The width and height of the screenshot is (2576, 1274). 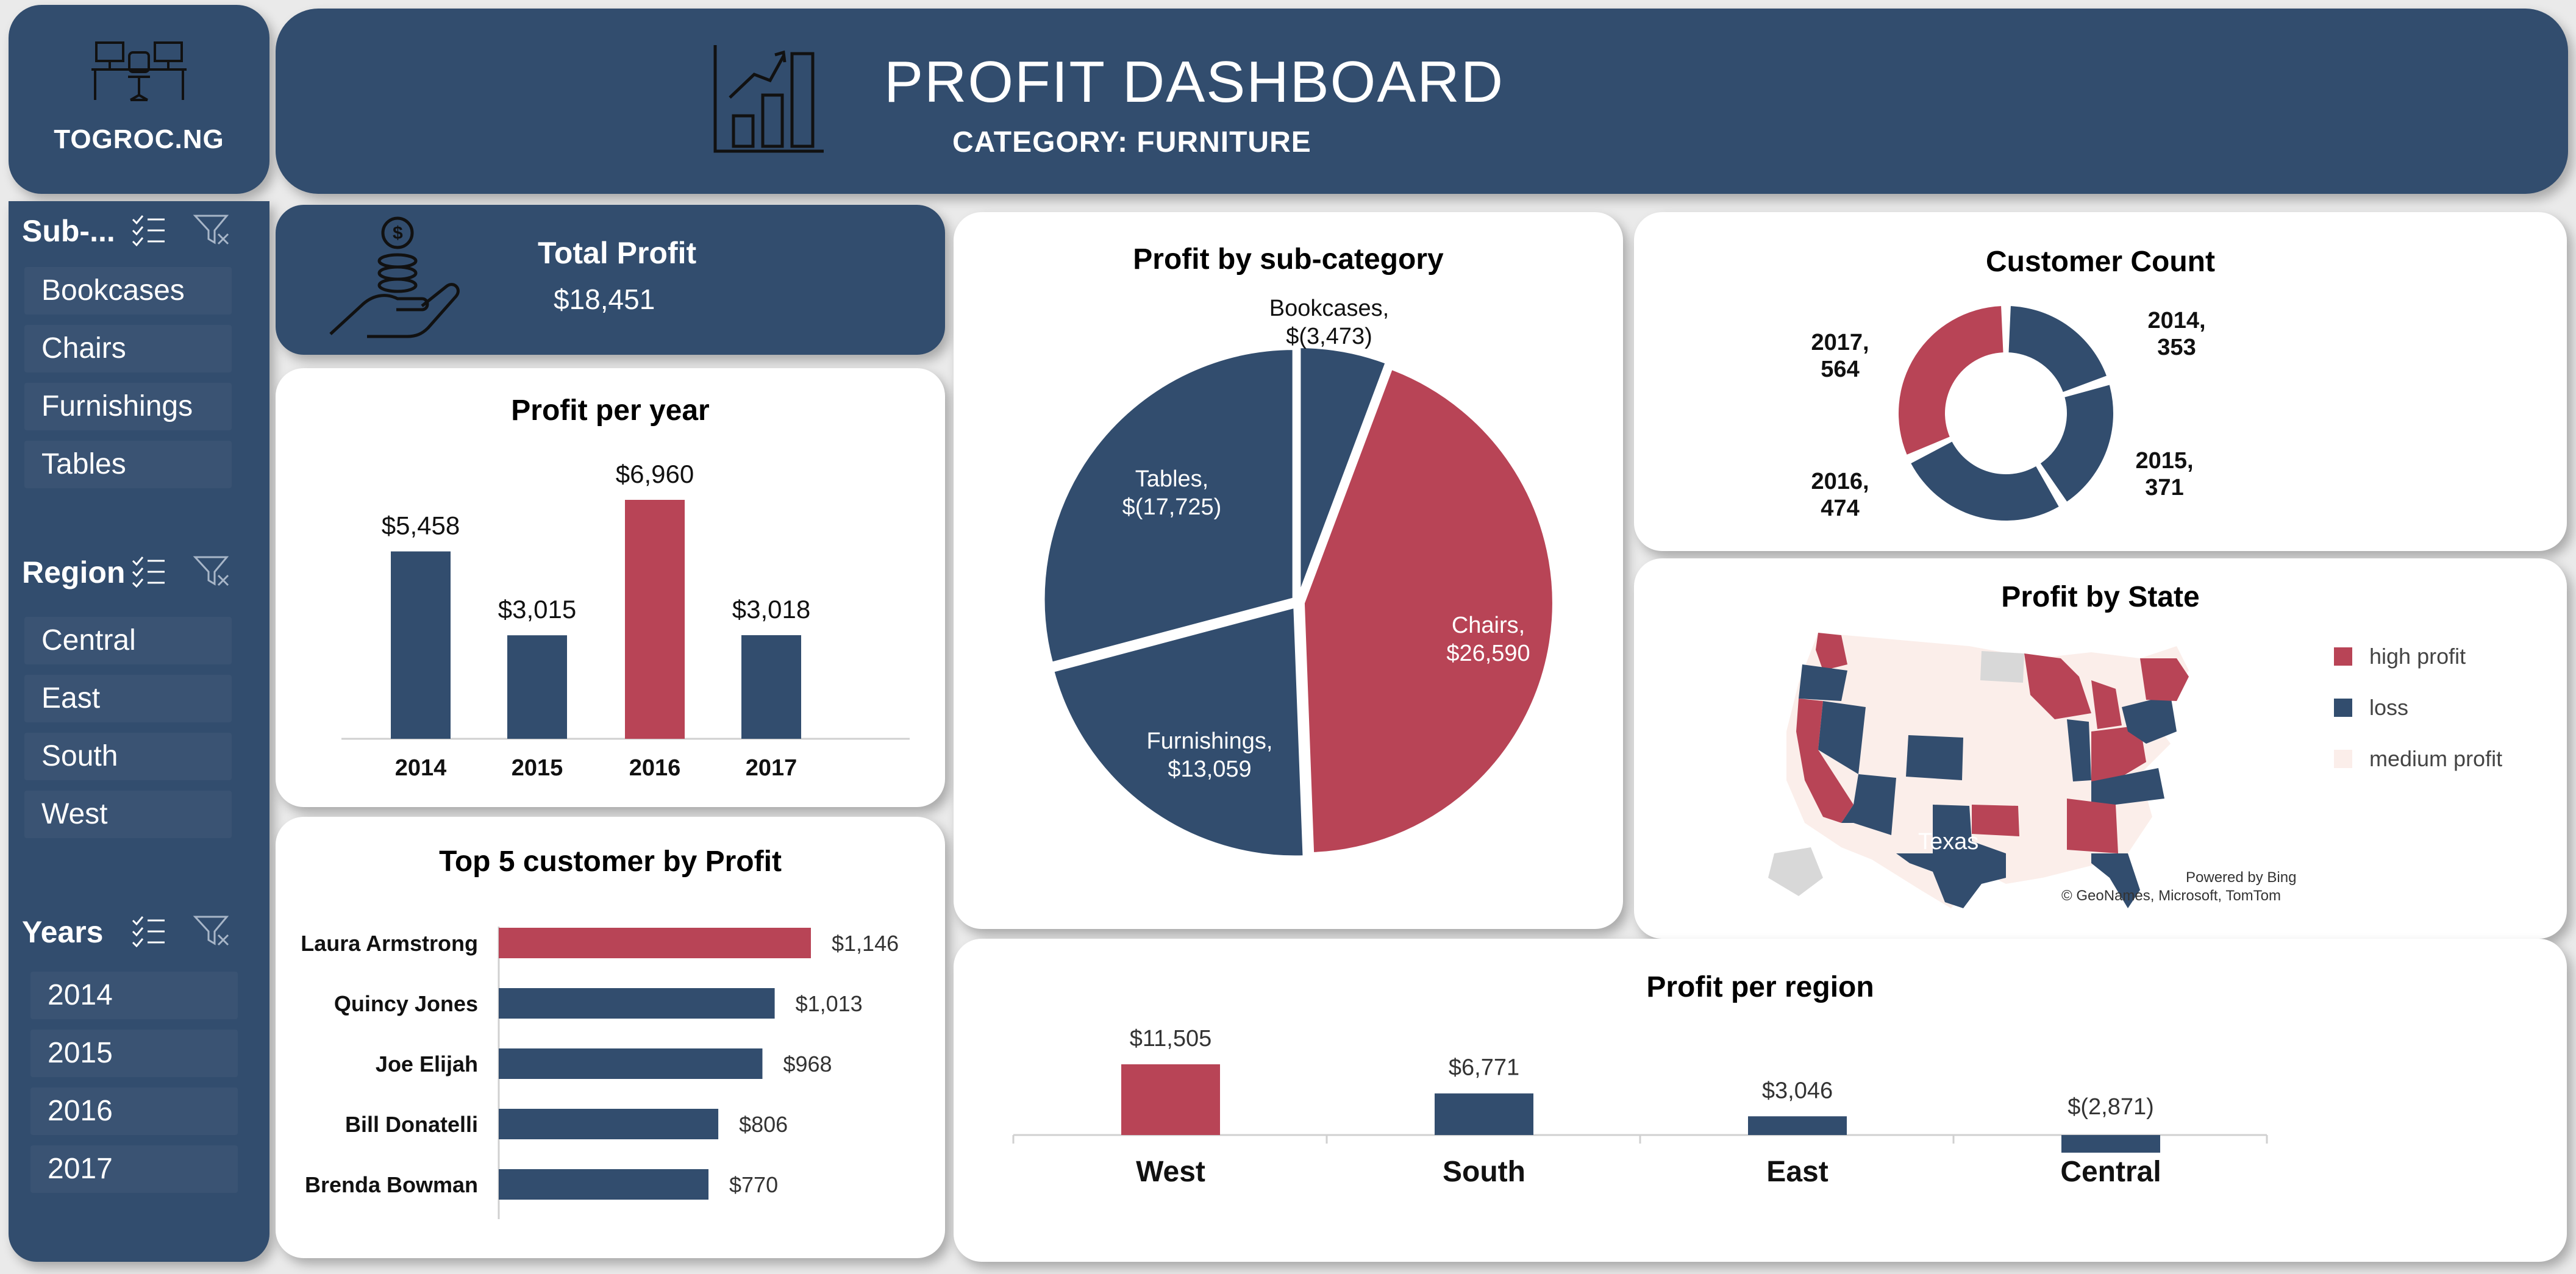 I want to click on map-region-illinois, so click(x=2079, y=750).